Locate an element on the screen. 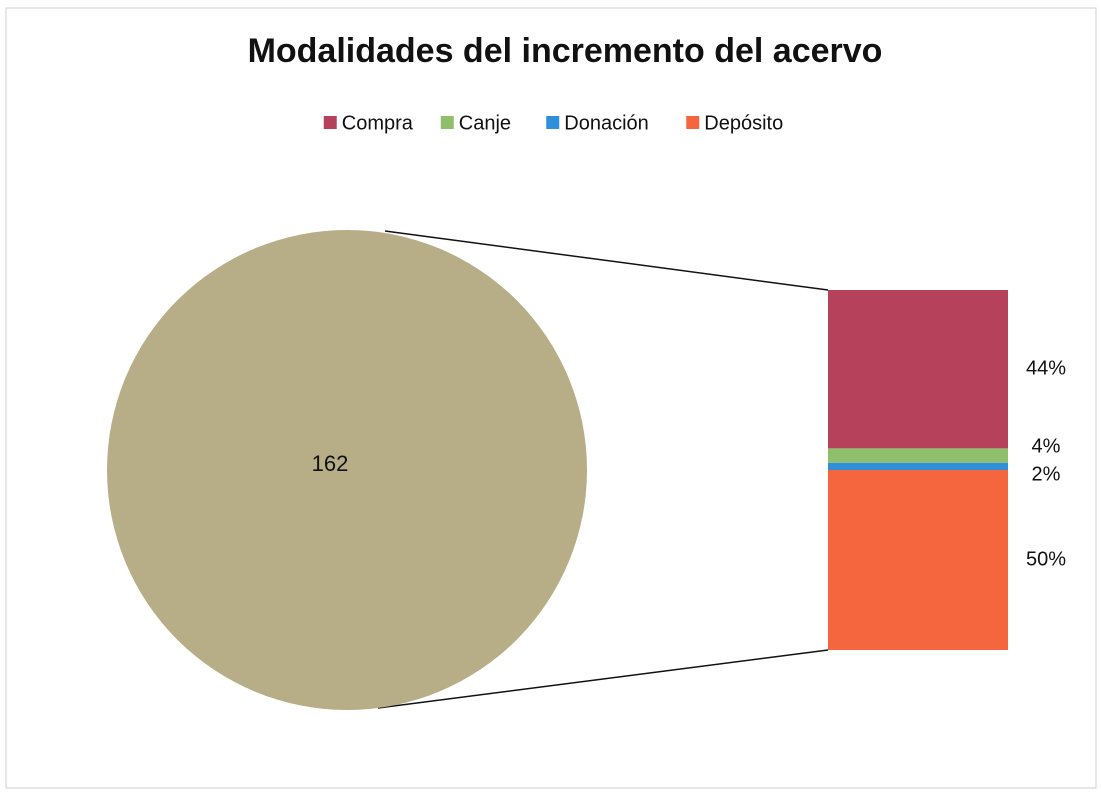 The width and height of the screenshot is (1101, 792). chart-title: Modalidades del incremento del acervo is located at coordinates (565, 51).